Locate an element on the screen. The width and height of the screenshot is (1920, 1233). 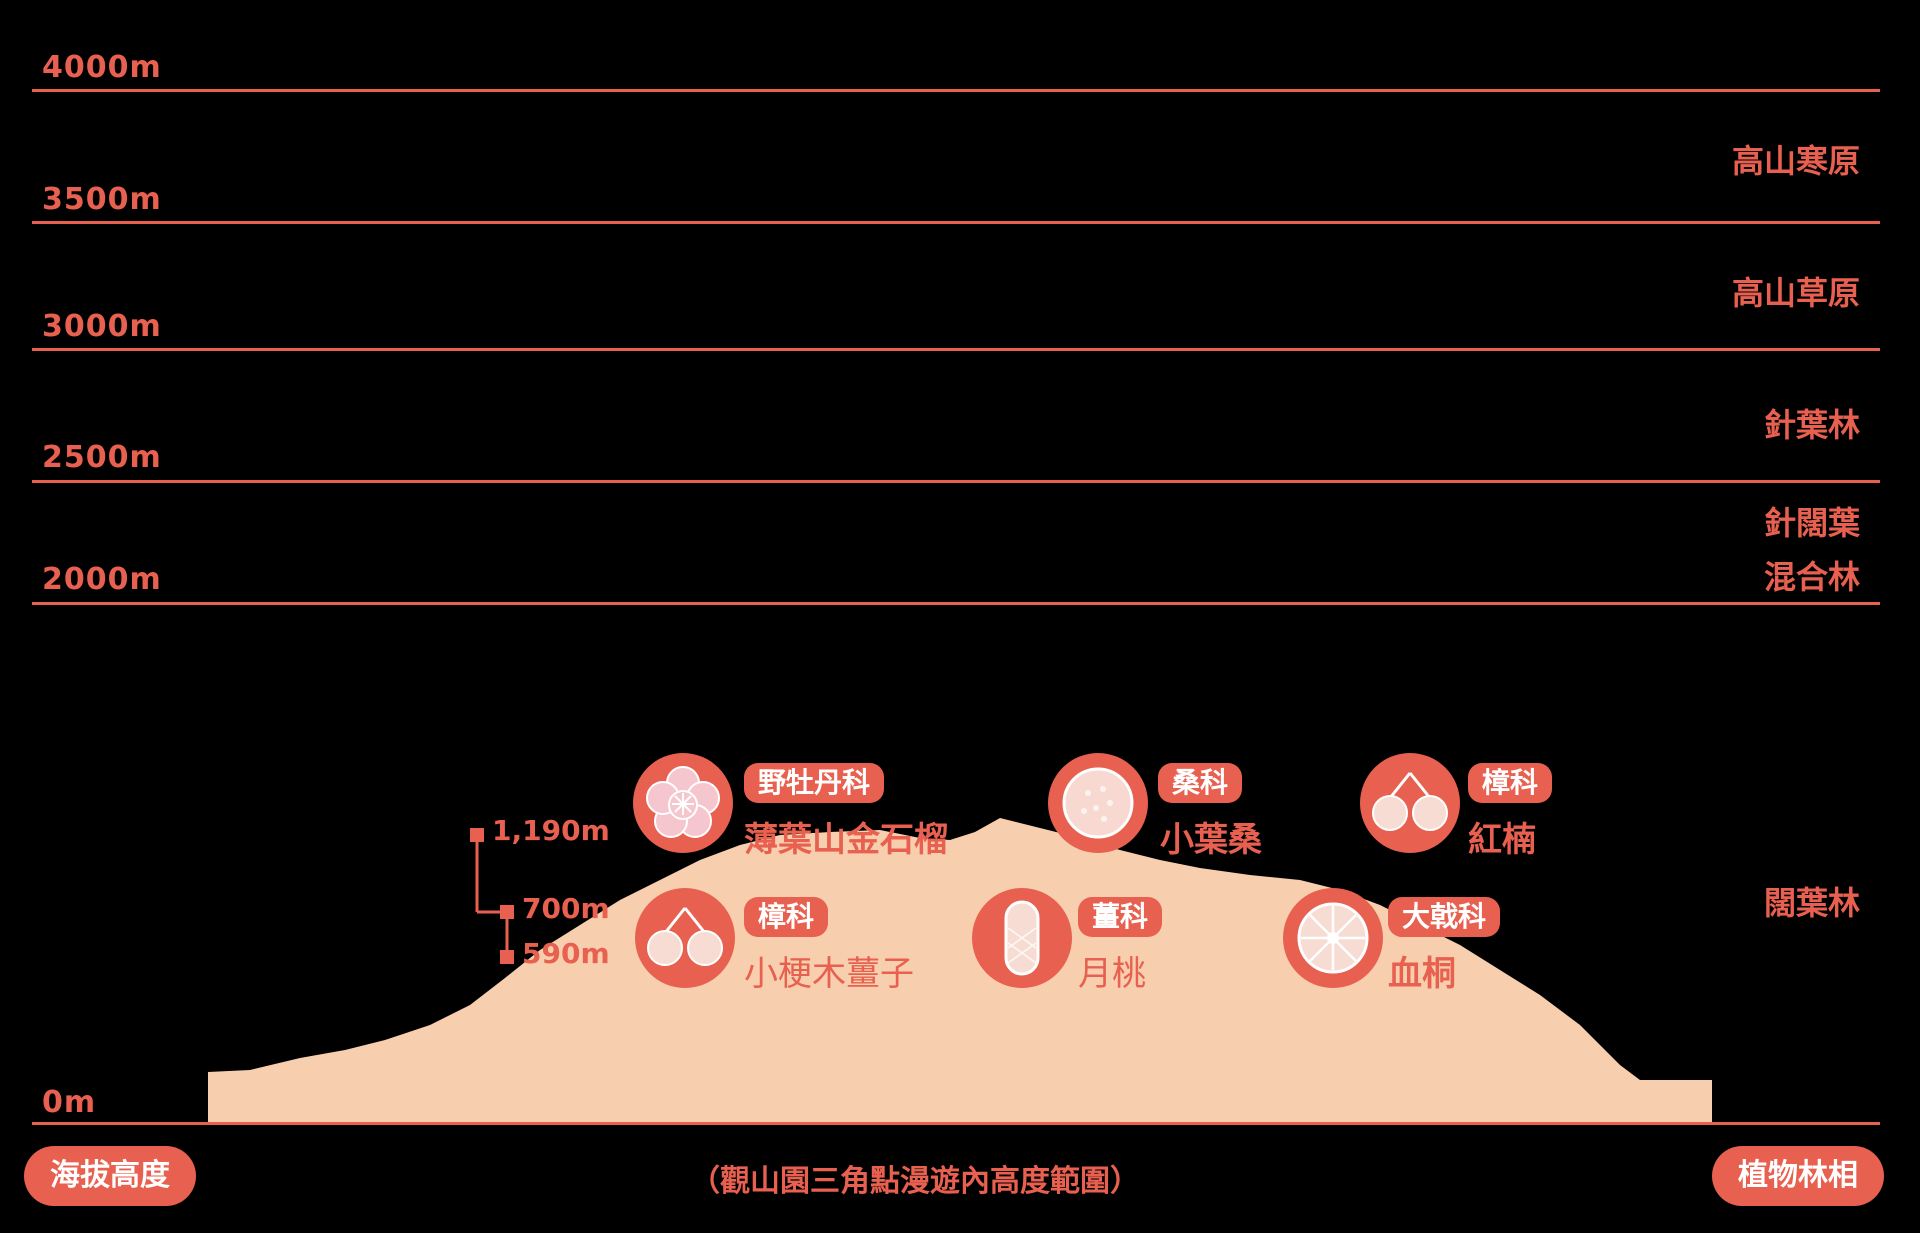
elevation-markers is located at coordinates (492, 896).